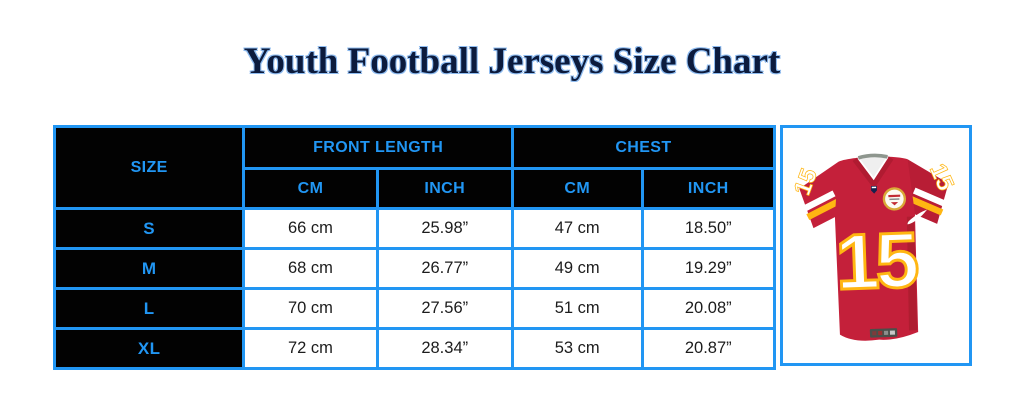  What do you see at coordinates (310, 228) in the screenshot?
I see `cell-s-front-cm: 66 cm` at bounding box center [310, 228].